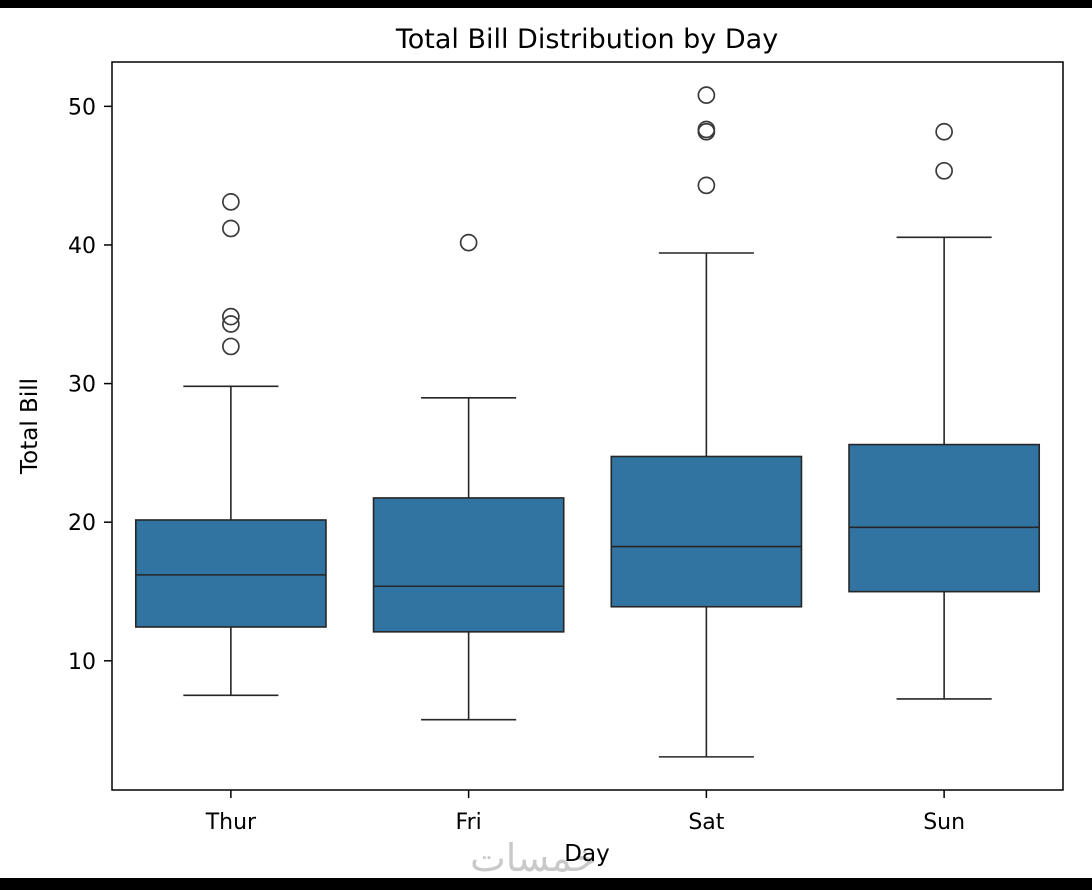 The height and width of the screenshot is (890, 1092). I want to click on svg-text: Sat, so click(706, 822).